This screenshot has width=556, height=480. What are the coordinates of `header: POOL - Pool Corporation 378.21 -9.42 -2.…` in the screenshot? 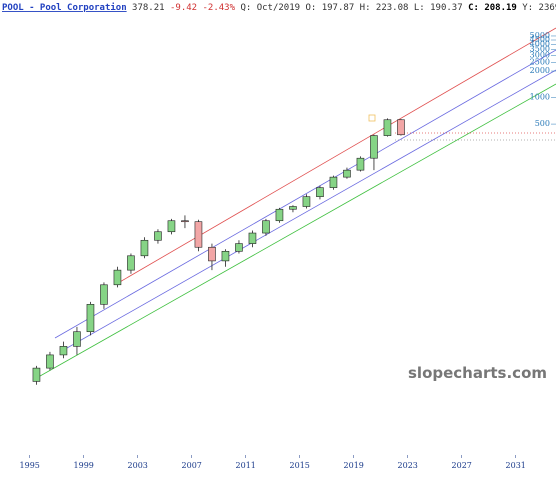 It's located at (279, 7).